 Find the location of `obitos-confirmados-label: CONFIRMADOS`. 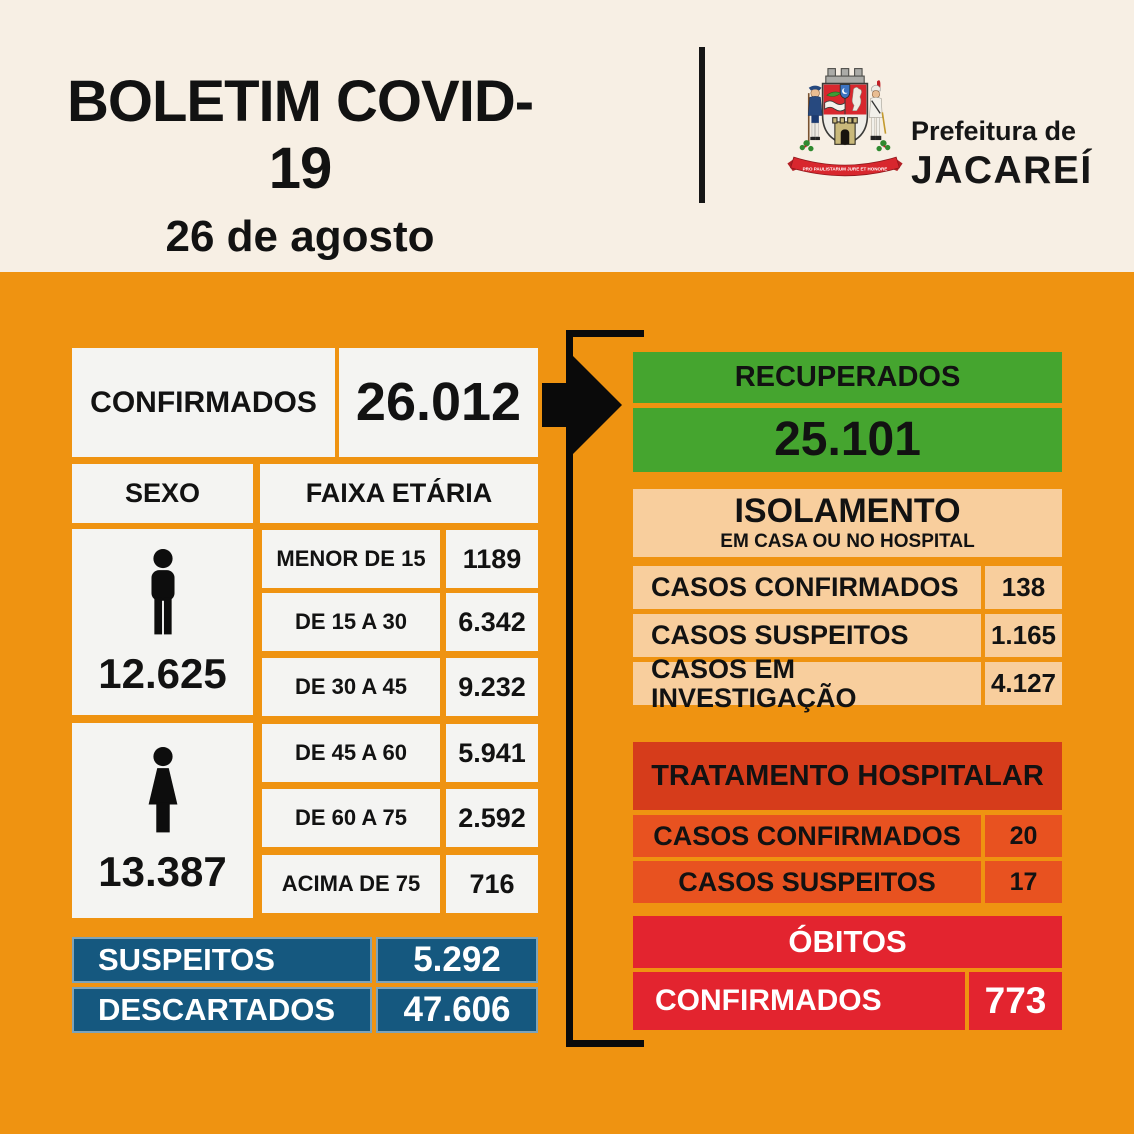

obitos-confirmados-label: CONFIRMADOS is located at coordinates (799, 1001).